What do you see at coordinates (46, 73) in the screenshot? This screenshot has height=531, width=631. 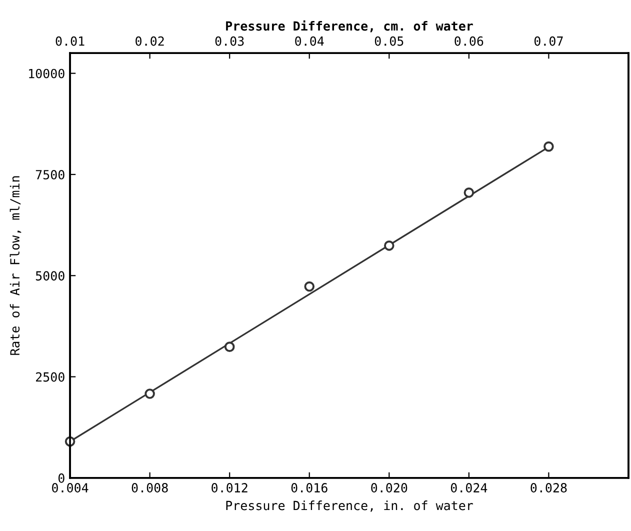 I see `y-tick-label: 10000` at bounding box center [46, 73].